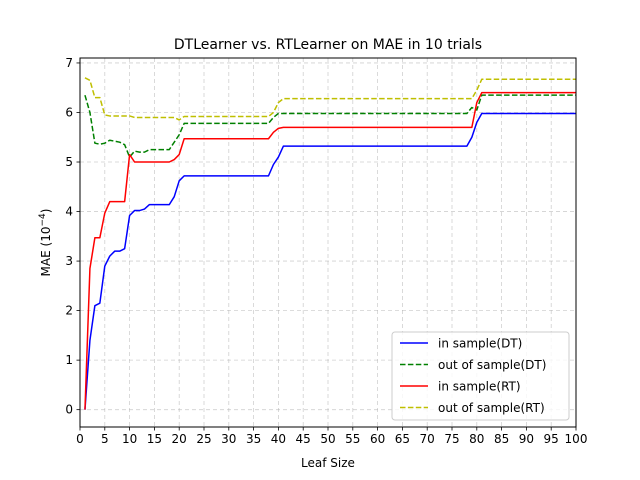  Describe the element at coordinates (491, 408) in the screenshot. I see `legend-label-3: out of sample(RT)` at that location.